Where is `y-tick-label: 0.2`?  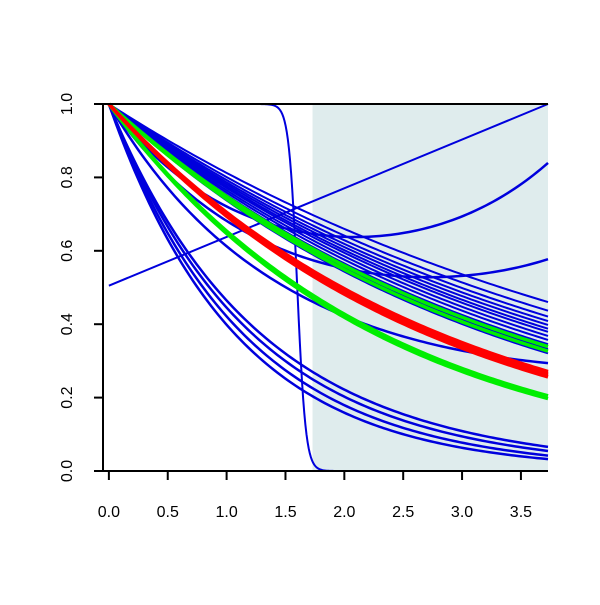
y-tick-label: 0.2 is located at coordinates (67, 397).